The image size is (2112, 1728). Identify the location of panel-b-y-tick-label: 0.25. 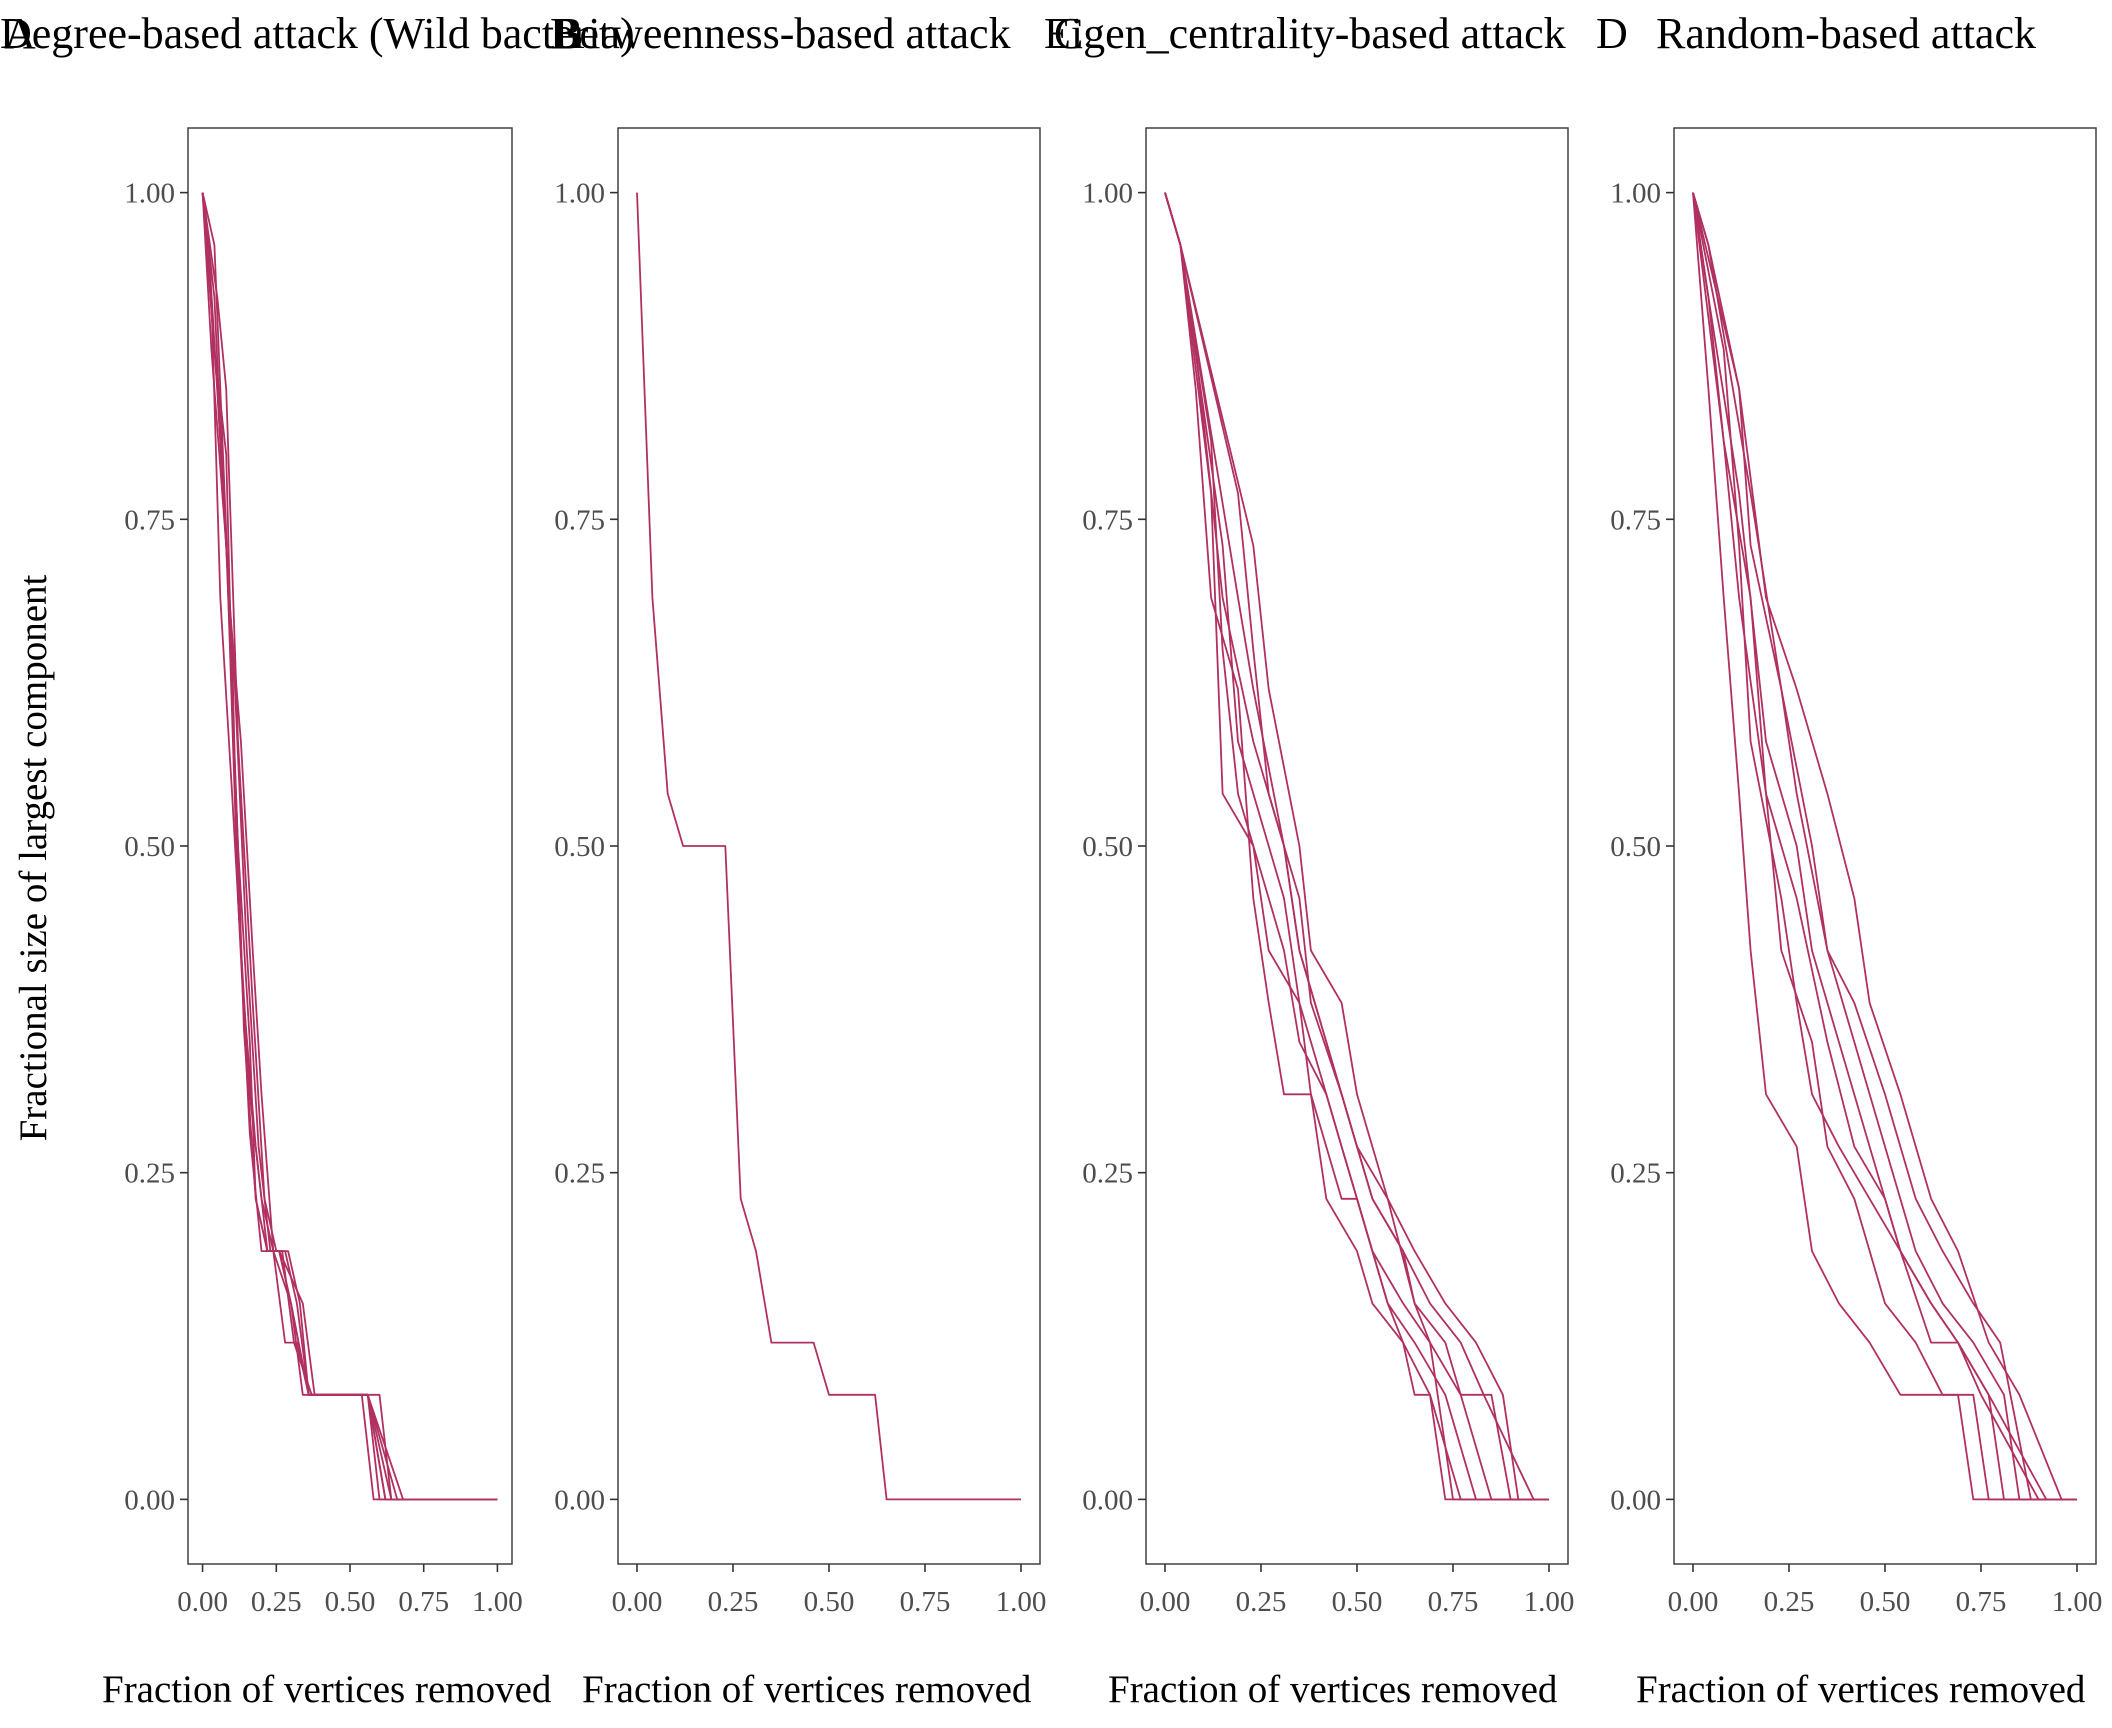
(579, 1174).